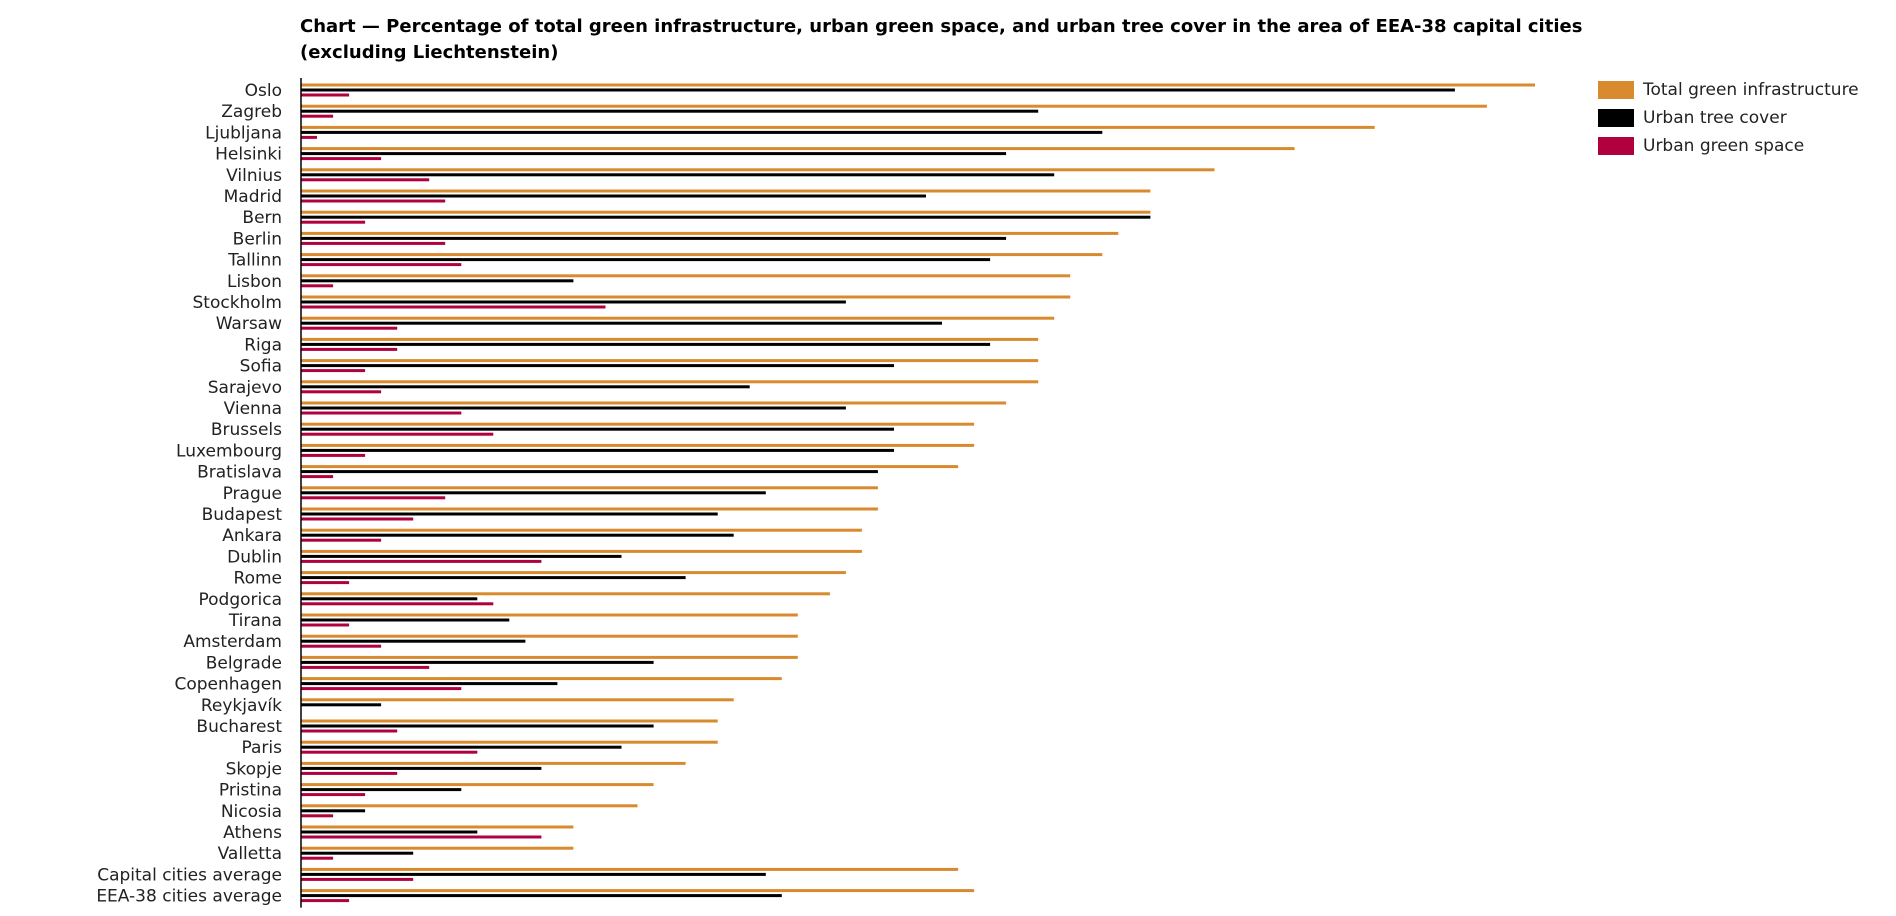  I want to click on bar-urban-tree-cover-reykjavik, so click(341, 705).